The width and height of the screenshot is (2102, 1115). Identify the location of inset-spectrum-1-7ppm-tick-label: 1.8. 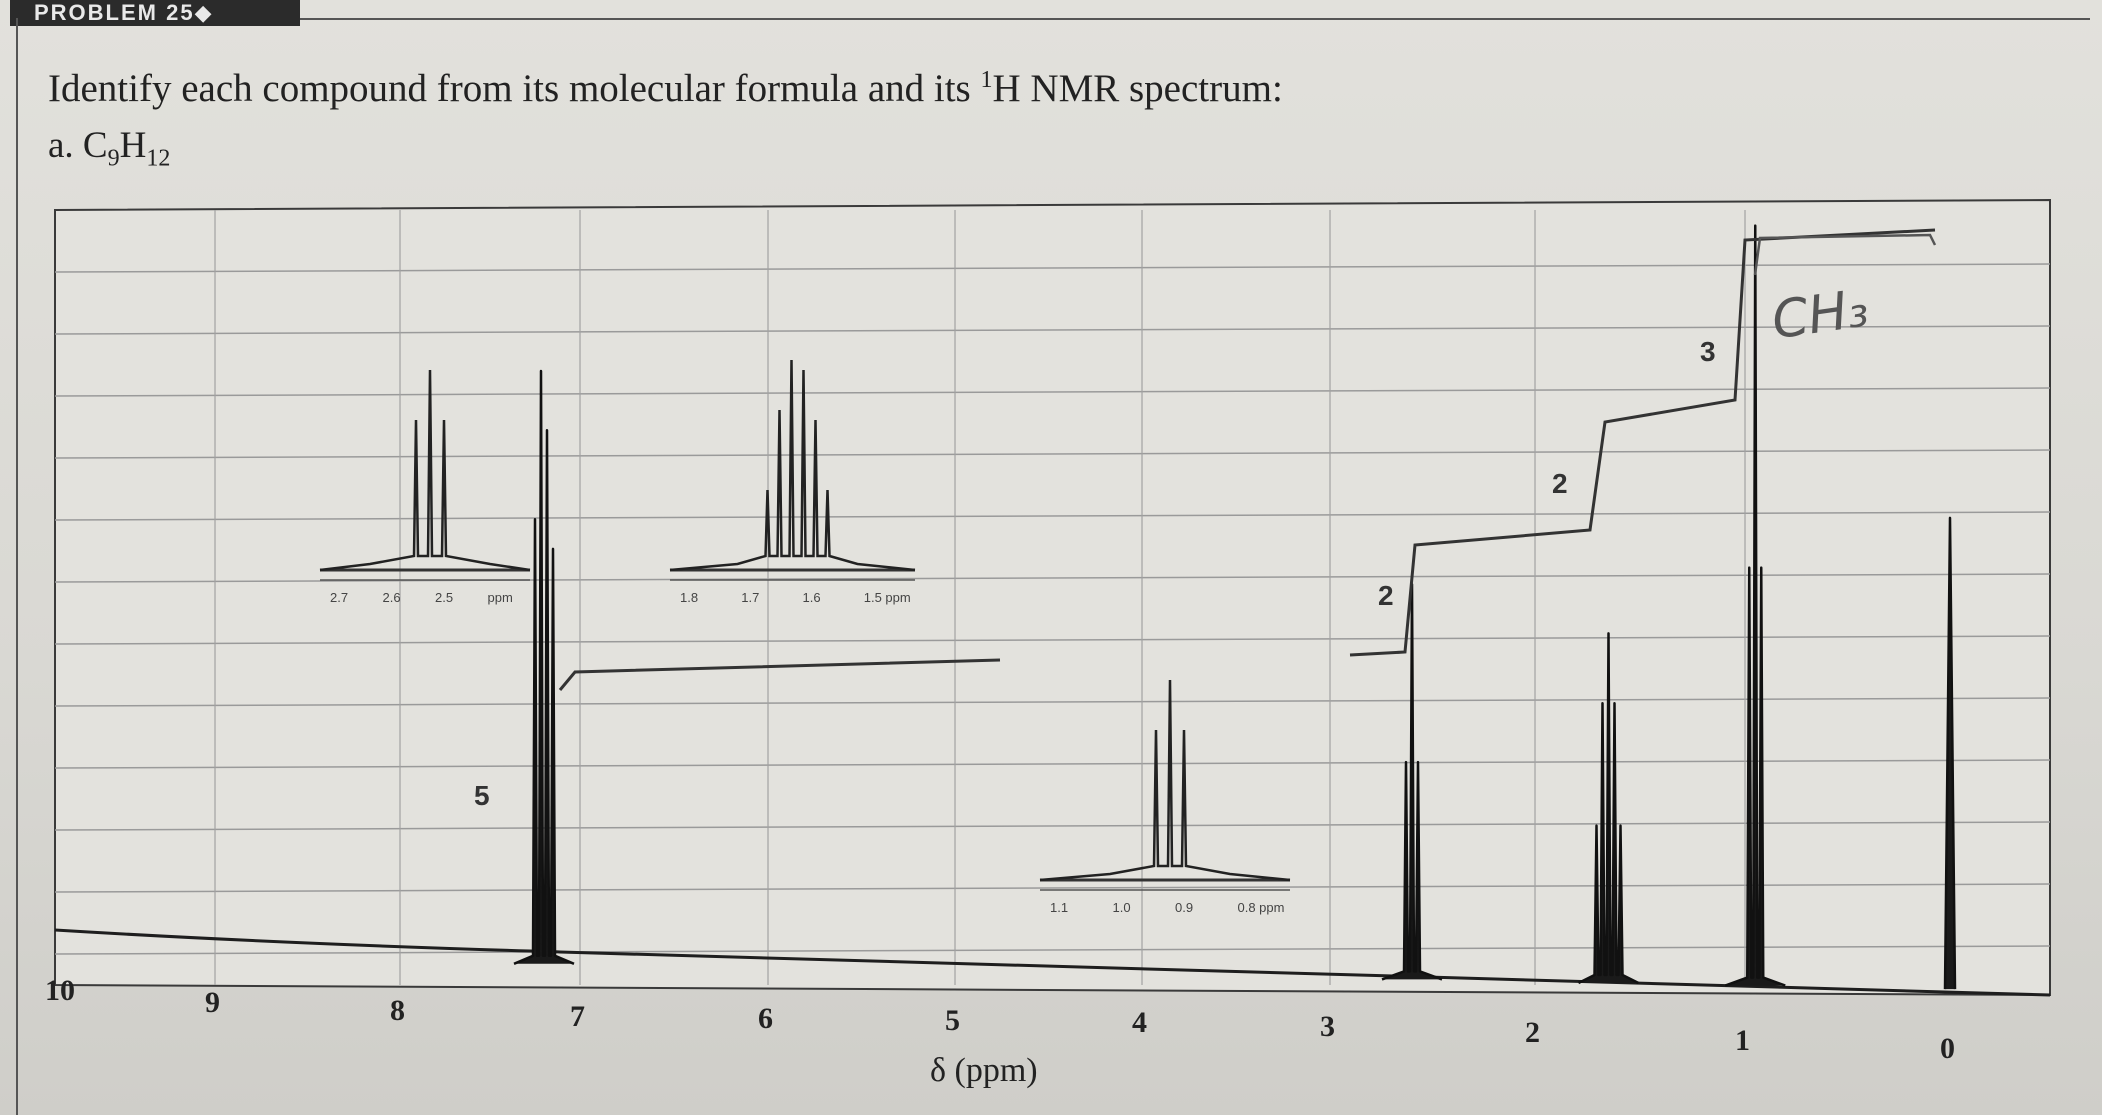
(689, 597).